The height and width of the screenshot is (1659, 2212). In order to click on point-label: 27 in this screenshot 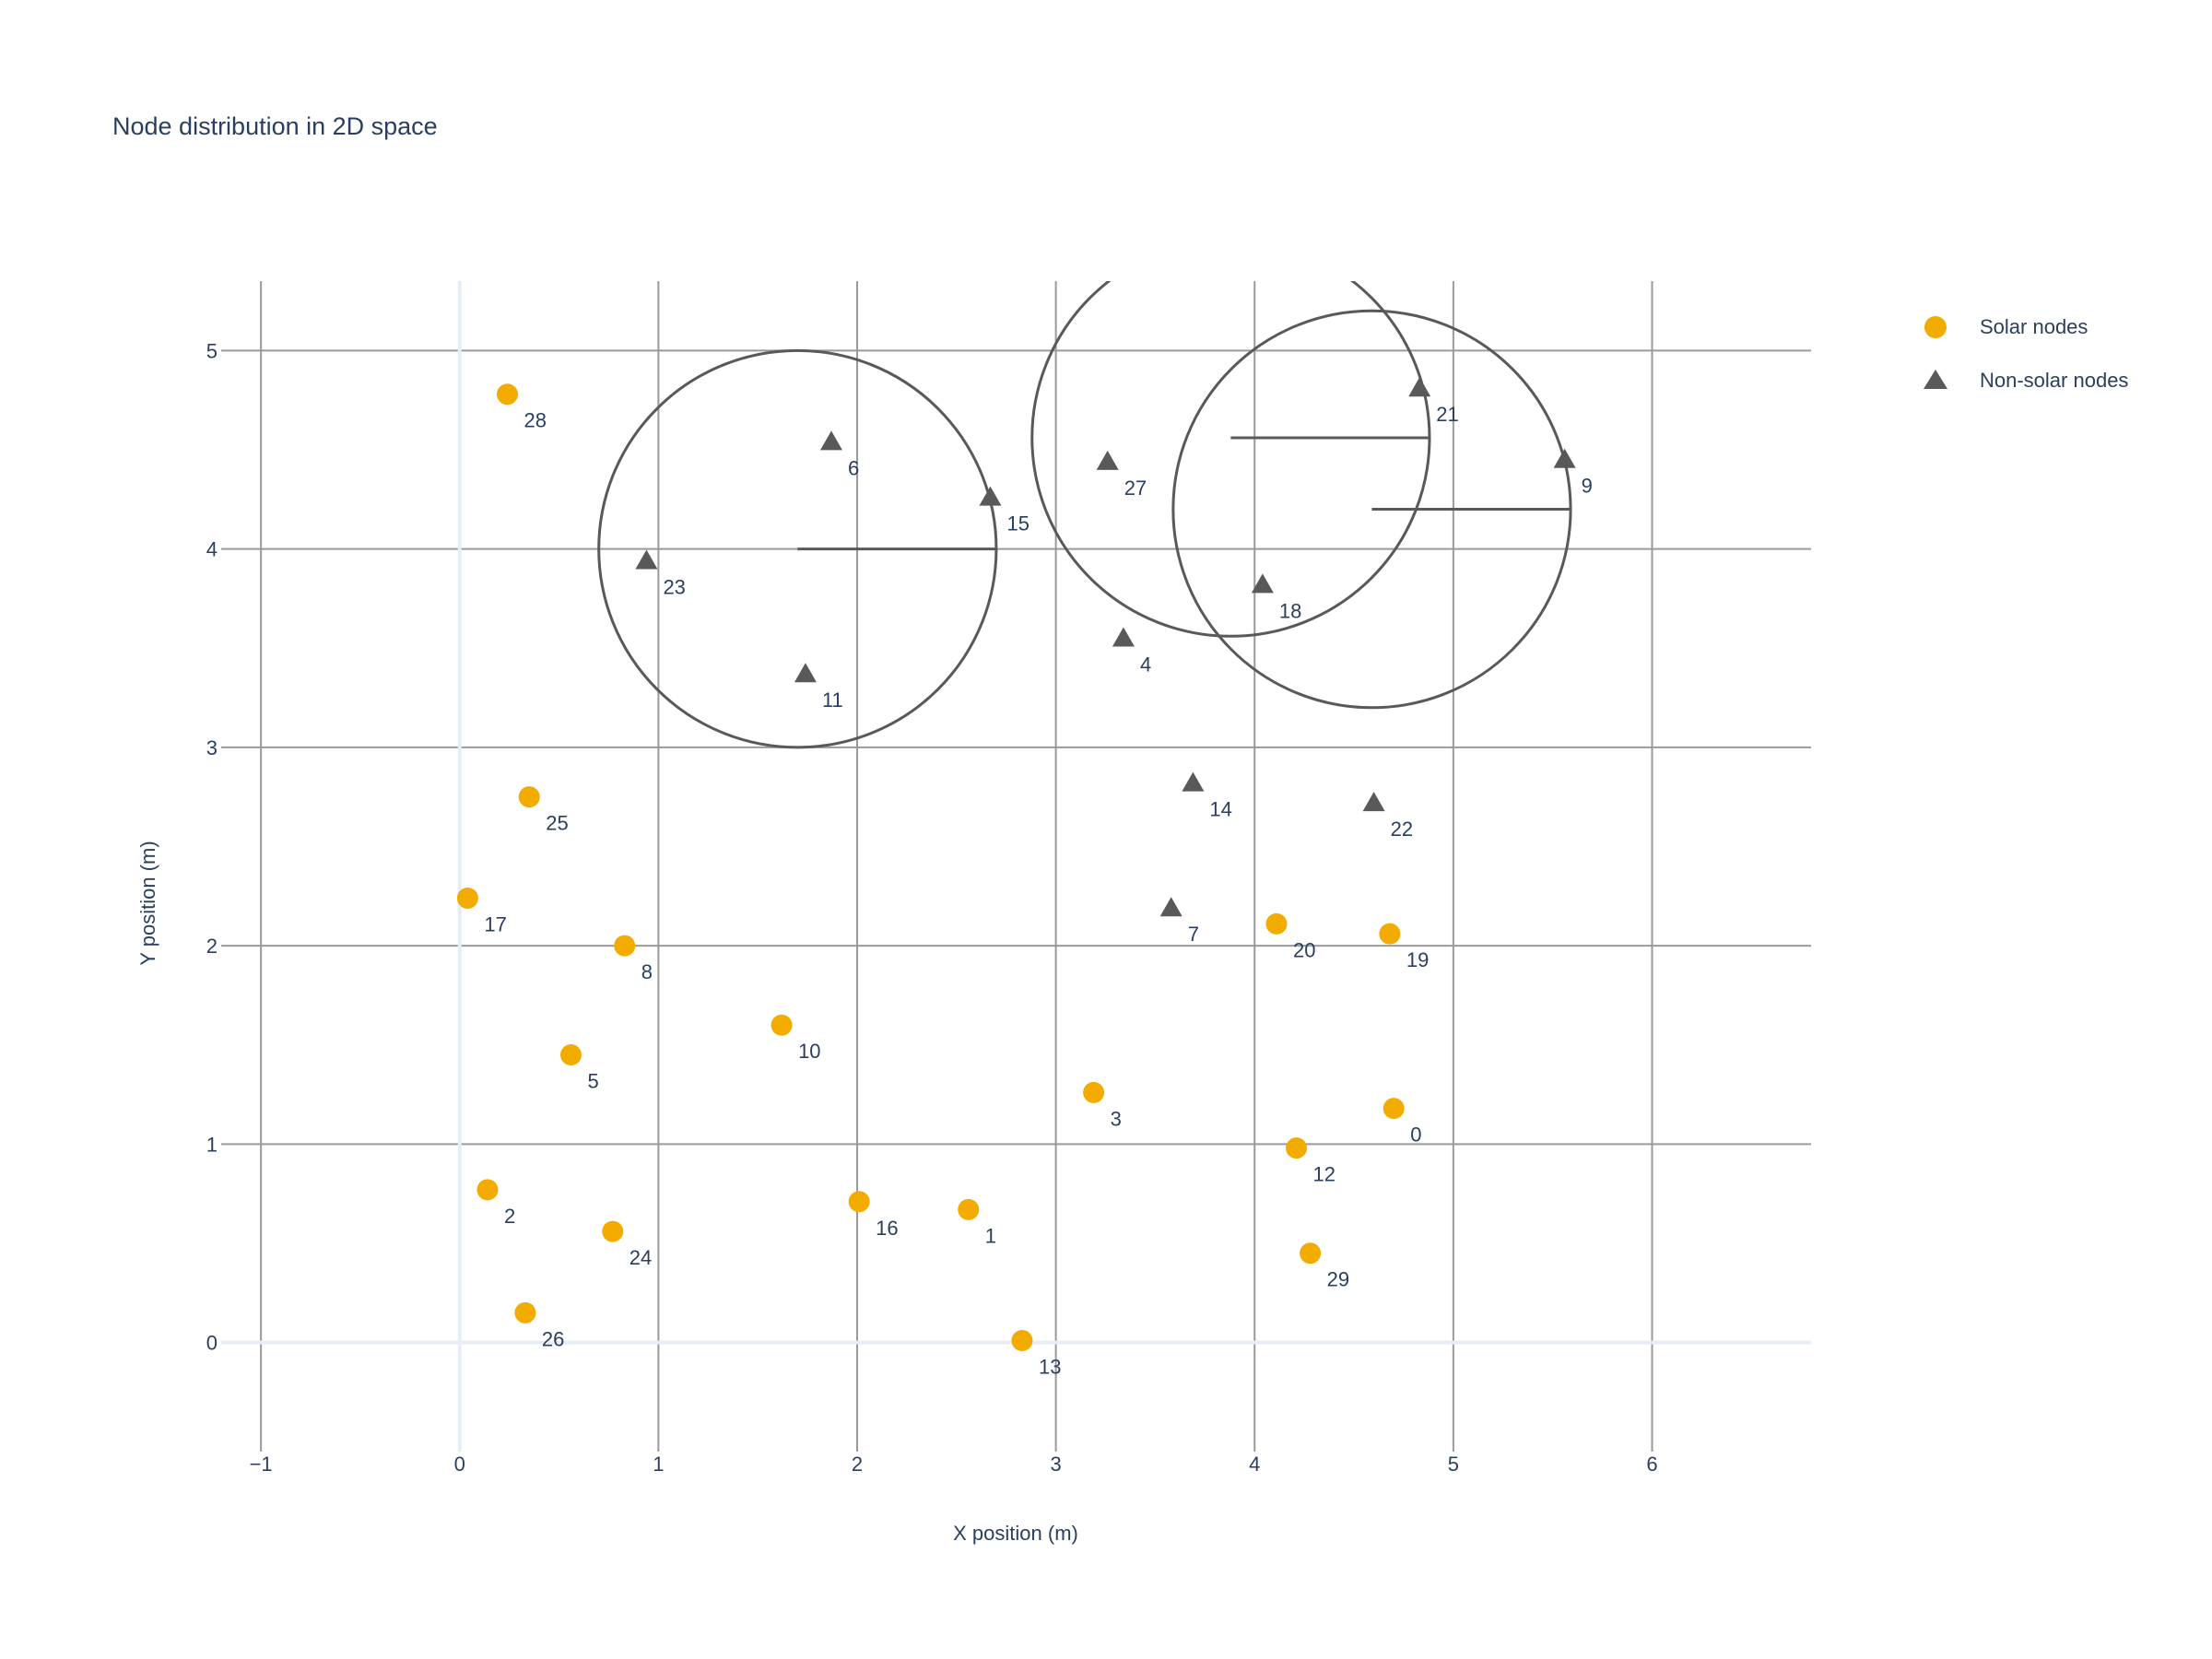, I will do `click(1135, 488)`.